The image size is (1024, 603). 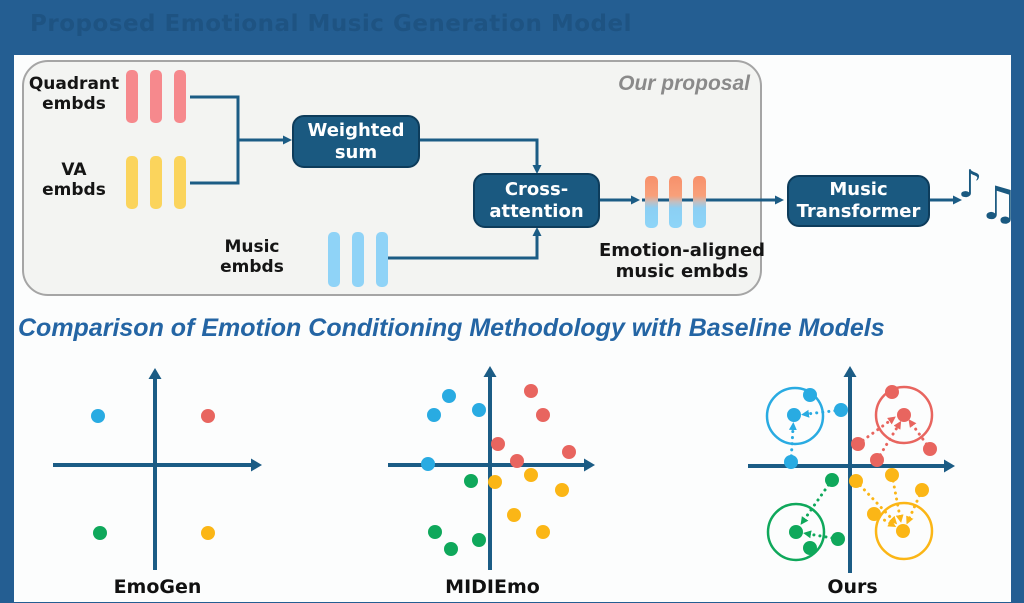 What do you see at coordinates (852, 587) in the screenshot?
I see `plot-label-ours: Ours` at bounding box center [852, 587].